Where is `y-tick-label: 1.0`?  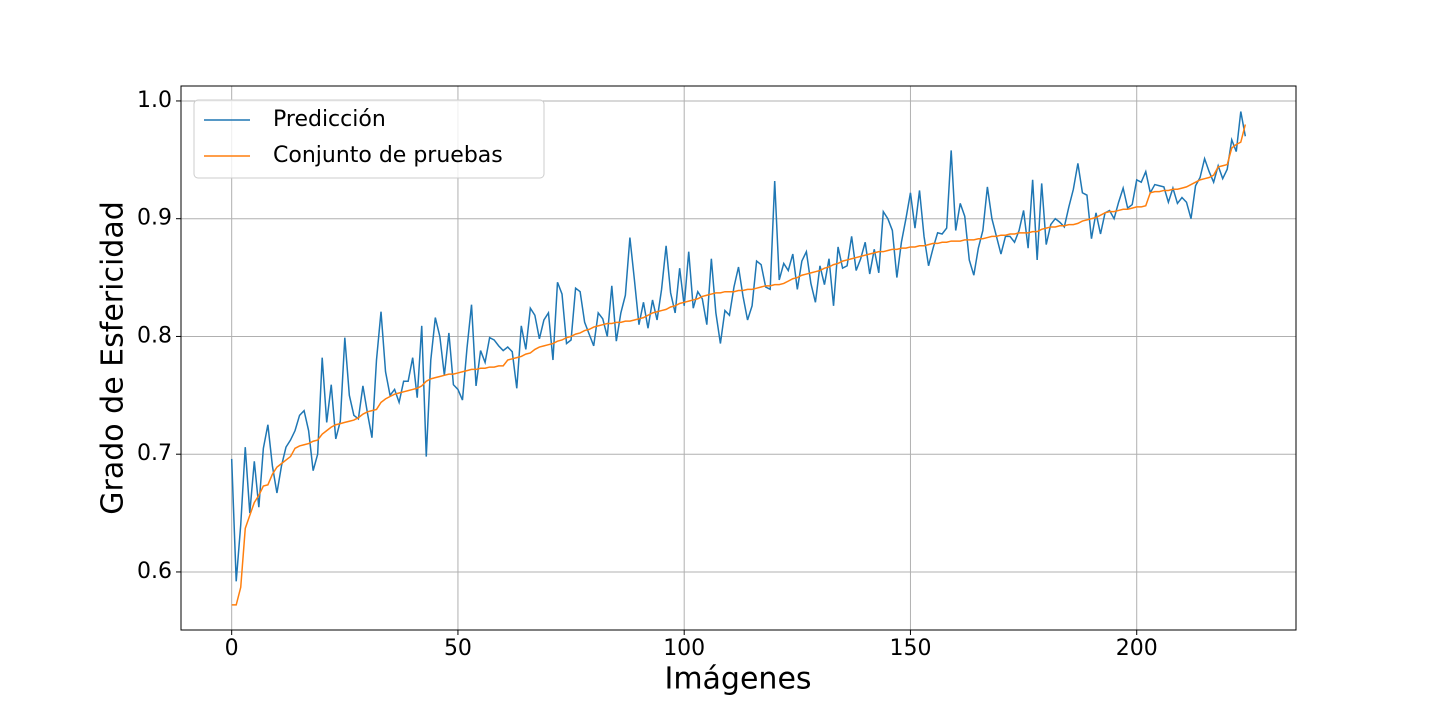 y-tick-label: 1.0 is located at coordinates (154, 100).